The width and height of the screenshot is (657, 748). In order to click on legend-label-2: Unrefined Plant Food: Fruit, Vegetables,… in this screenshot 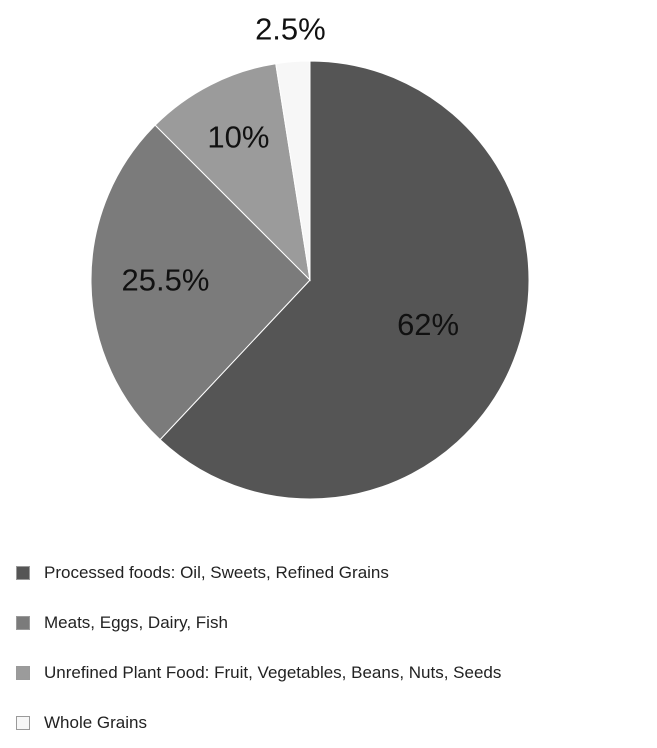, I will do `click(273, 672)`.